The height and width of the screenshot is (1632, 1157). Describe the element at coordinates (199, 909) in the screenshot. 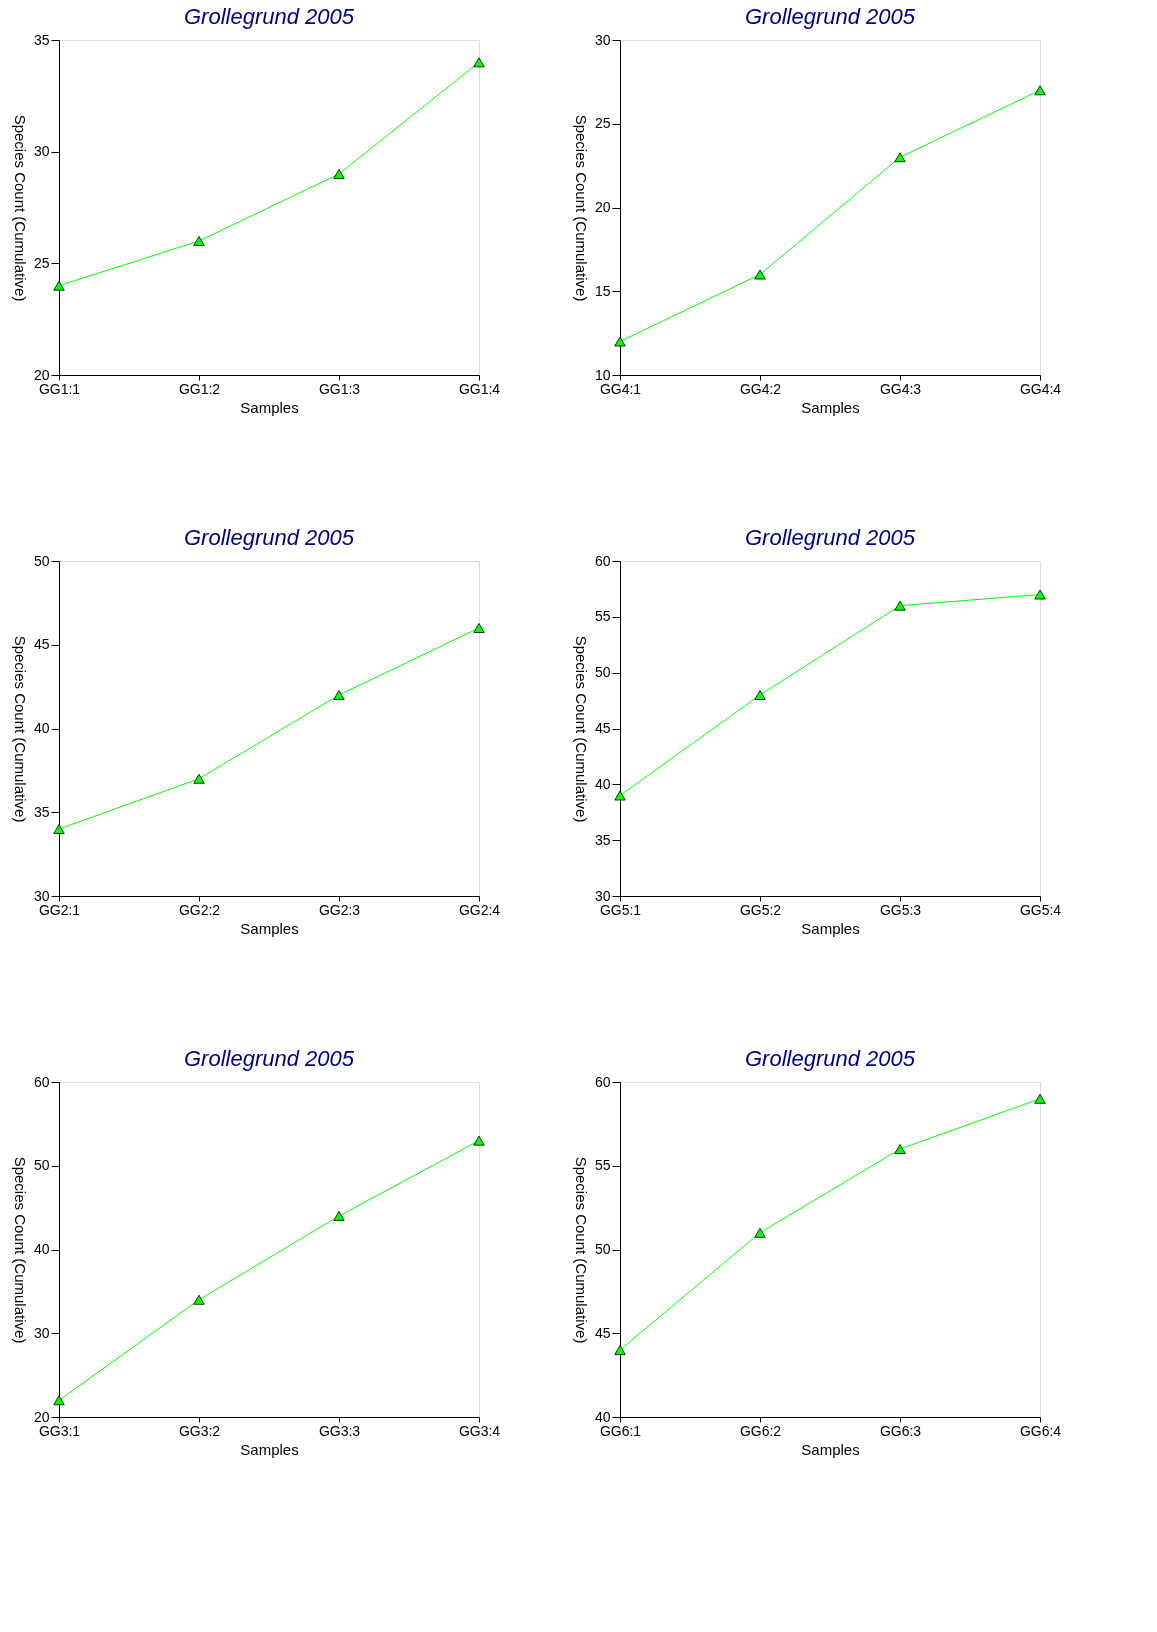

I see `x-tick-label: GG2:2` at that location.